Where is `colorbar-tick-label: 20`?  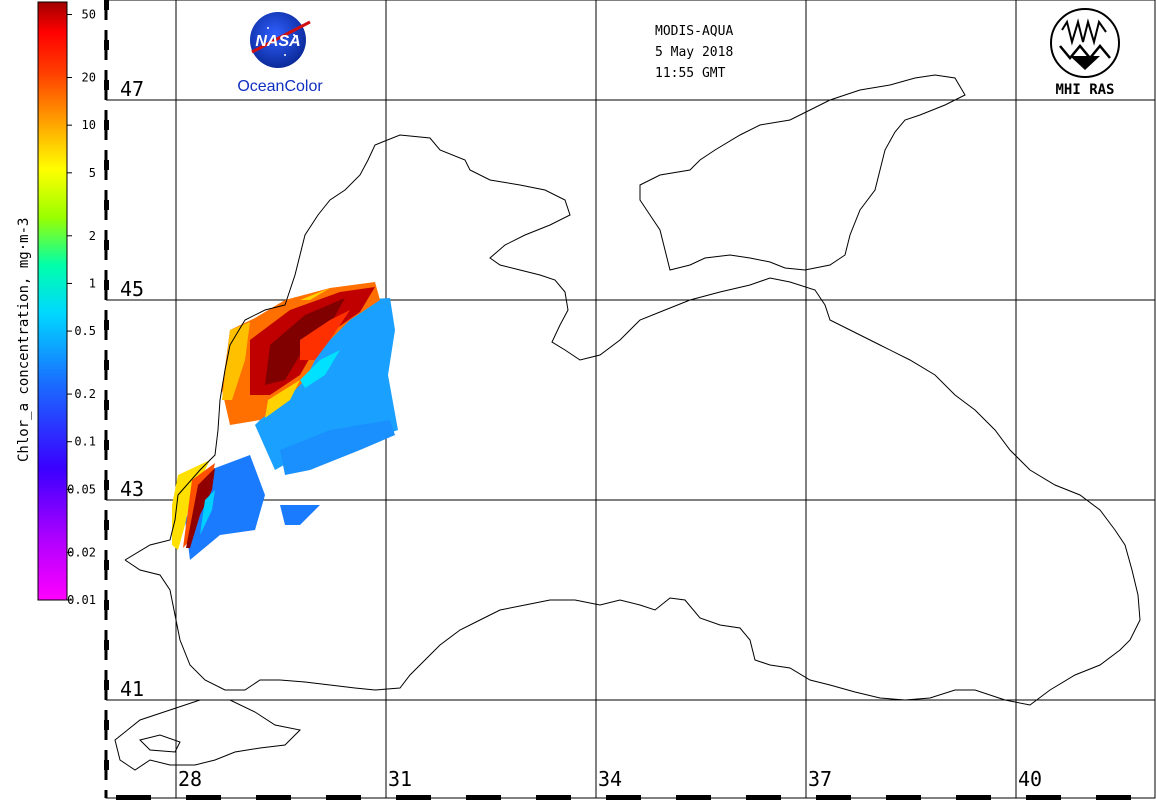
colorbar-tick-label: 20 is located at coordinates (89, 78).